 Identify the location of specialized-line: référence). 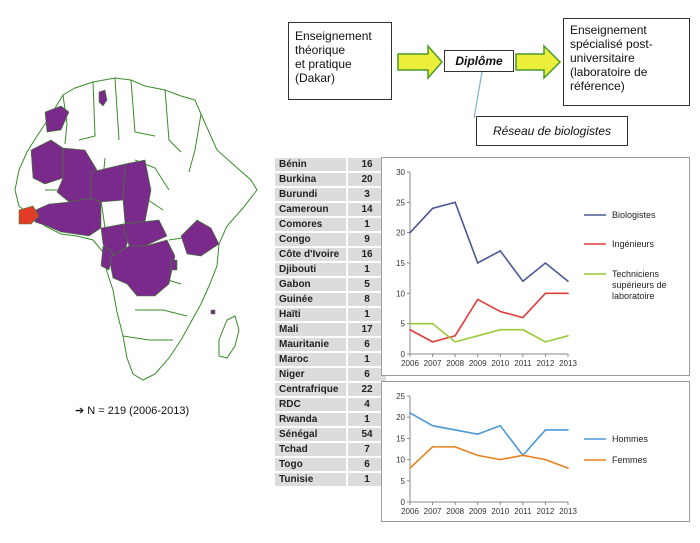
(597, 86).